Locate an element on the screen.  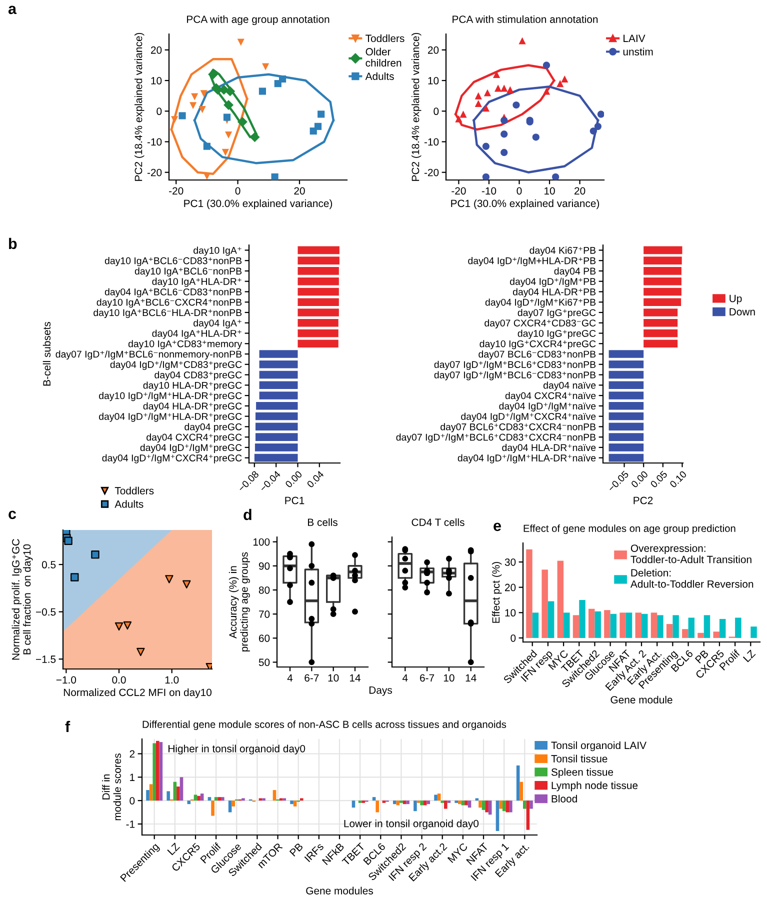
y-tick-label: day04 HLA-DR⁺preGC is located at coordinates (192, 407).